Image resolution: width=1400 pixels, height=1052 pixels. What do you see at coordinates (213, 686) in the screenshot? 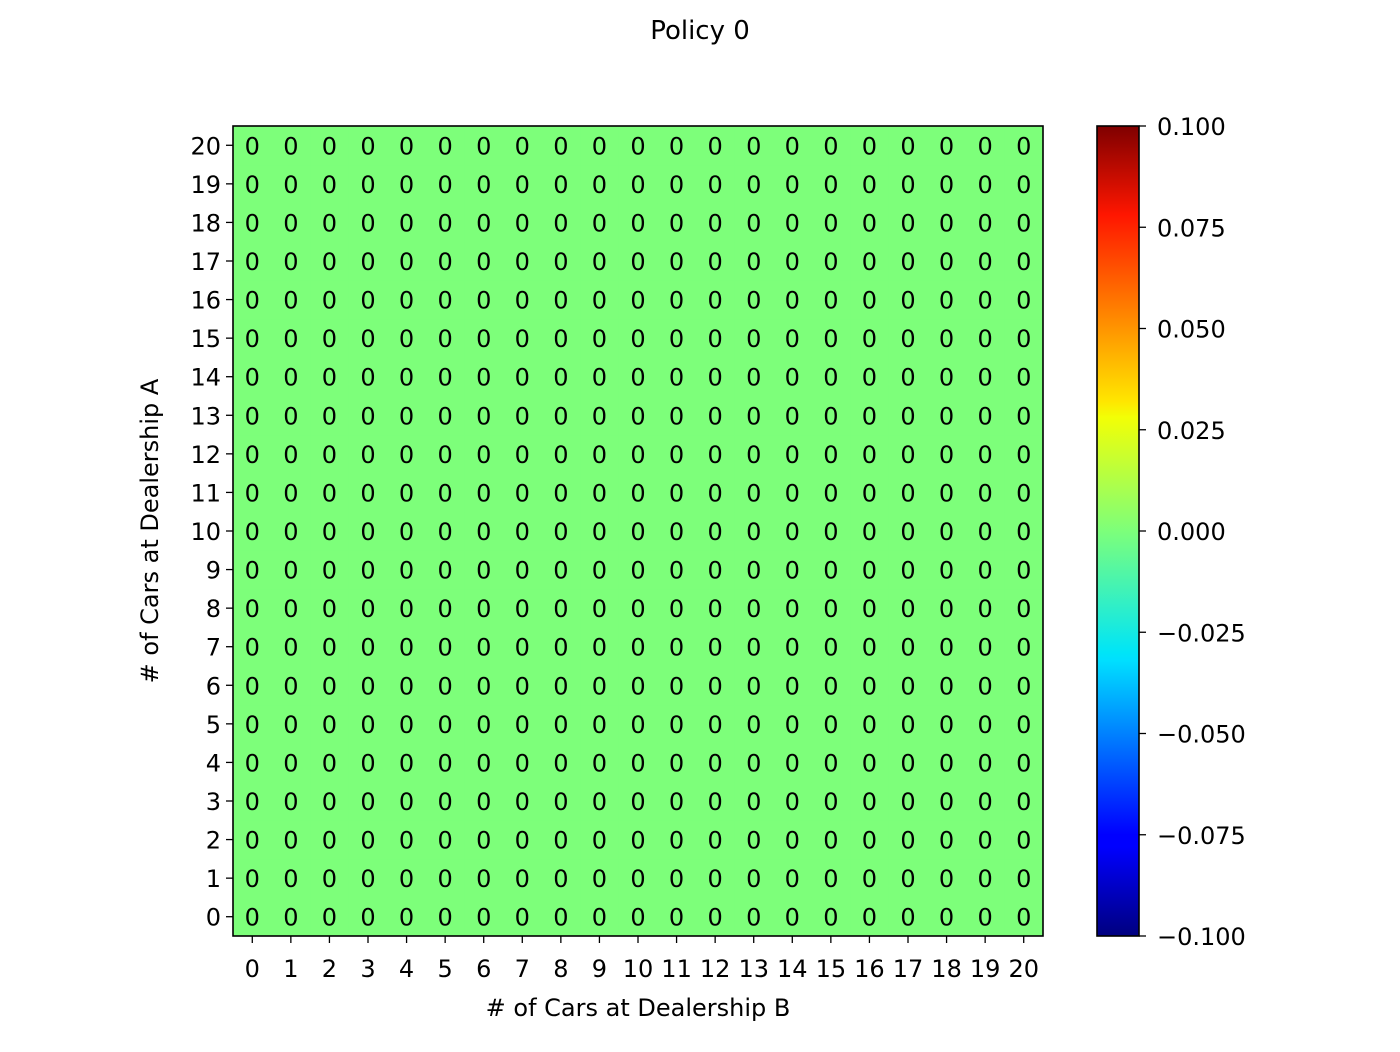
I see `y-tick-label: 6` at bounding box center [213, 686].